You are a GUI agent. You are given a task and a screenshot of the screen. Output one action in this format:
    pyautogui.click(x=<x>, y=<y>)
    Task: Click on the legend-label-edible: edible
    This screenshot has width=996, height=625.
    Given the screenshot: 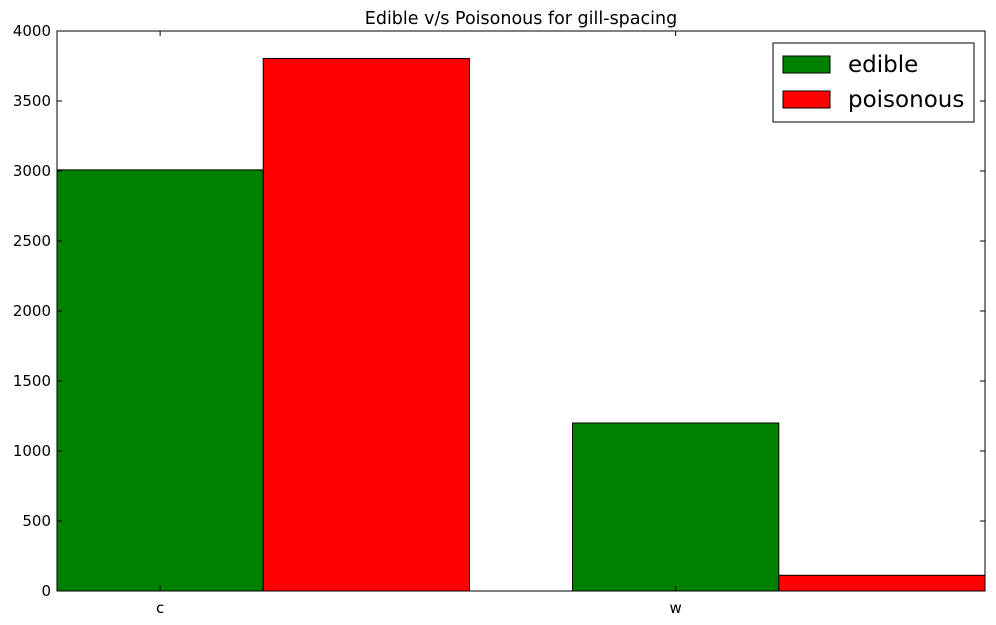 What is the action you would take?
    pyautogui.click(x=883, y=65)
    